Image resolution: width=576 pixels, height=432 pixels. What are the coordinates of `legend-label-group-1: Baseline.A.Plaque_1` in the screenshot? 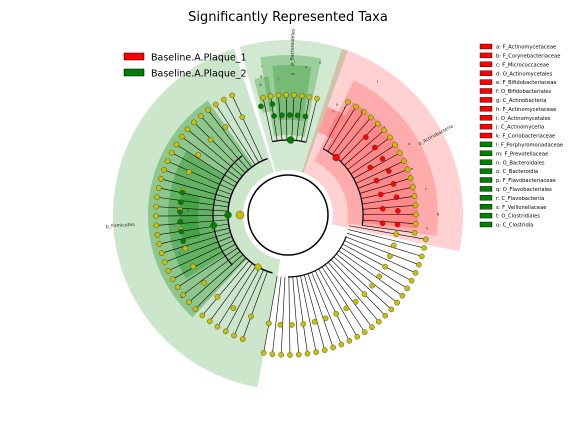 It's located at (199, 58).